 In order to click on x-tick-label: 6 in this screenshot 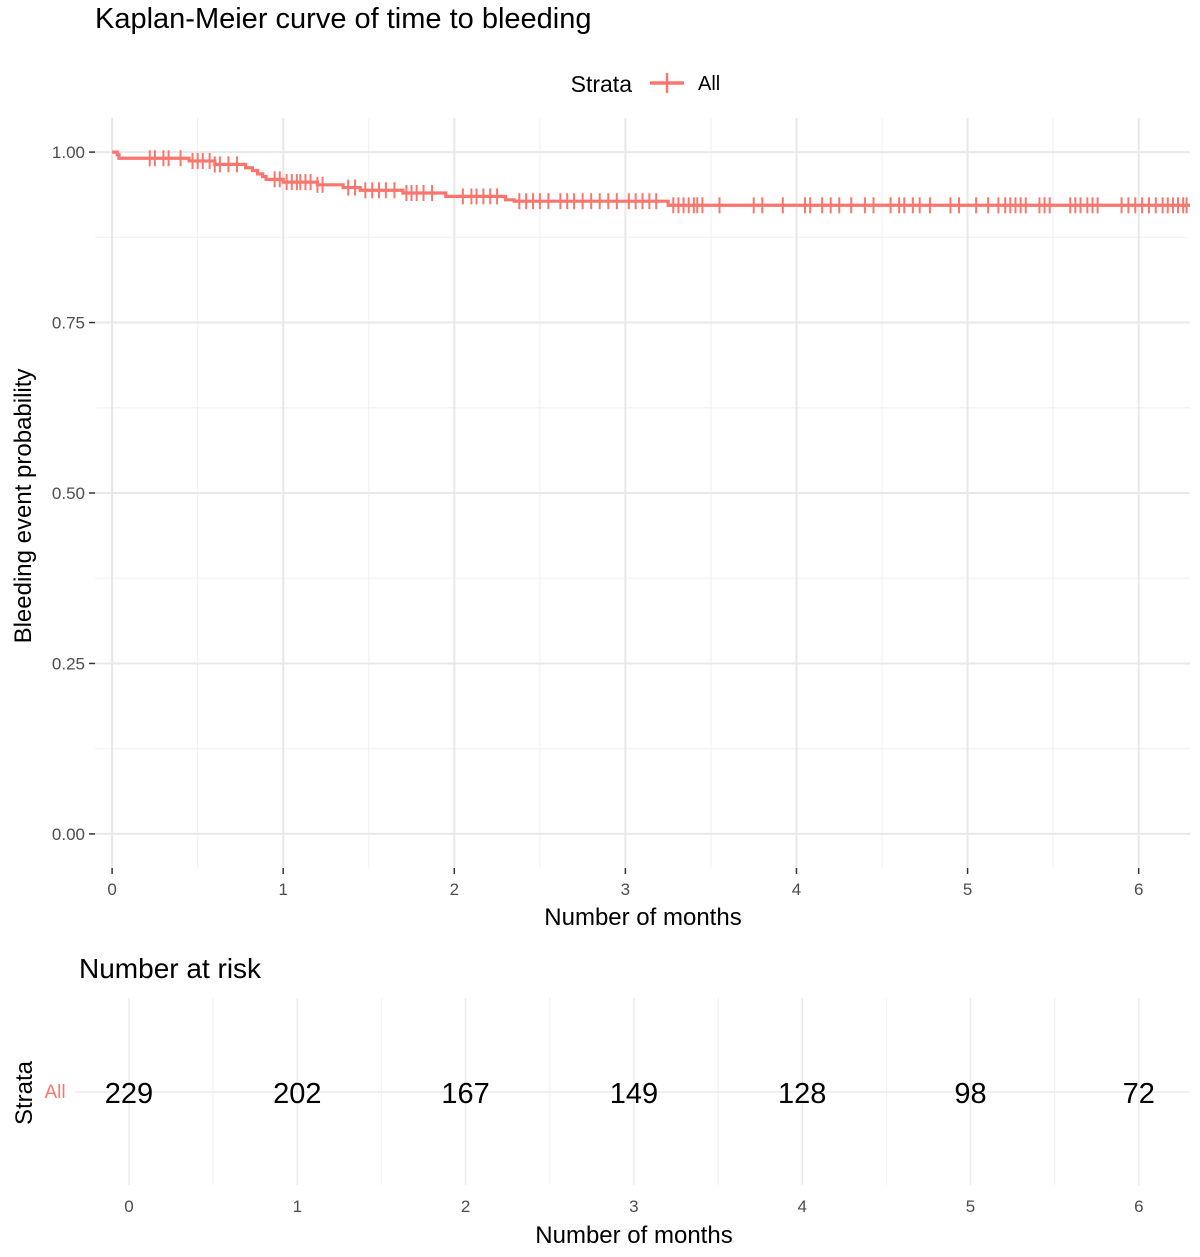, I will do `click(1138, 889)`.